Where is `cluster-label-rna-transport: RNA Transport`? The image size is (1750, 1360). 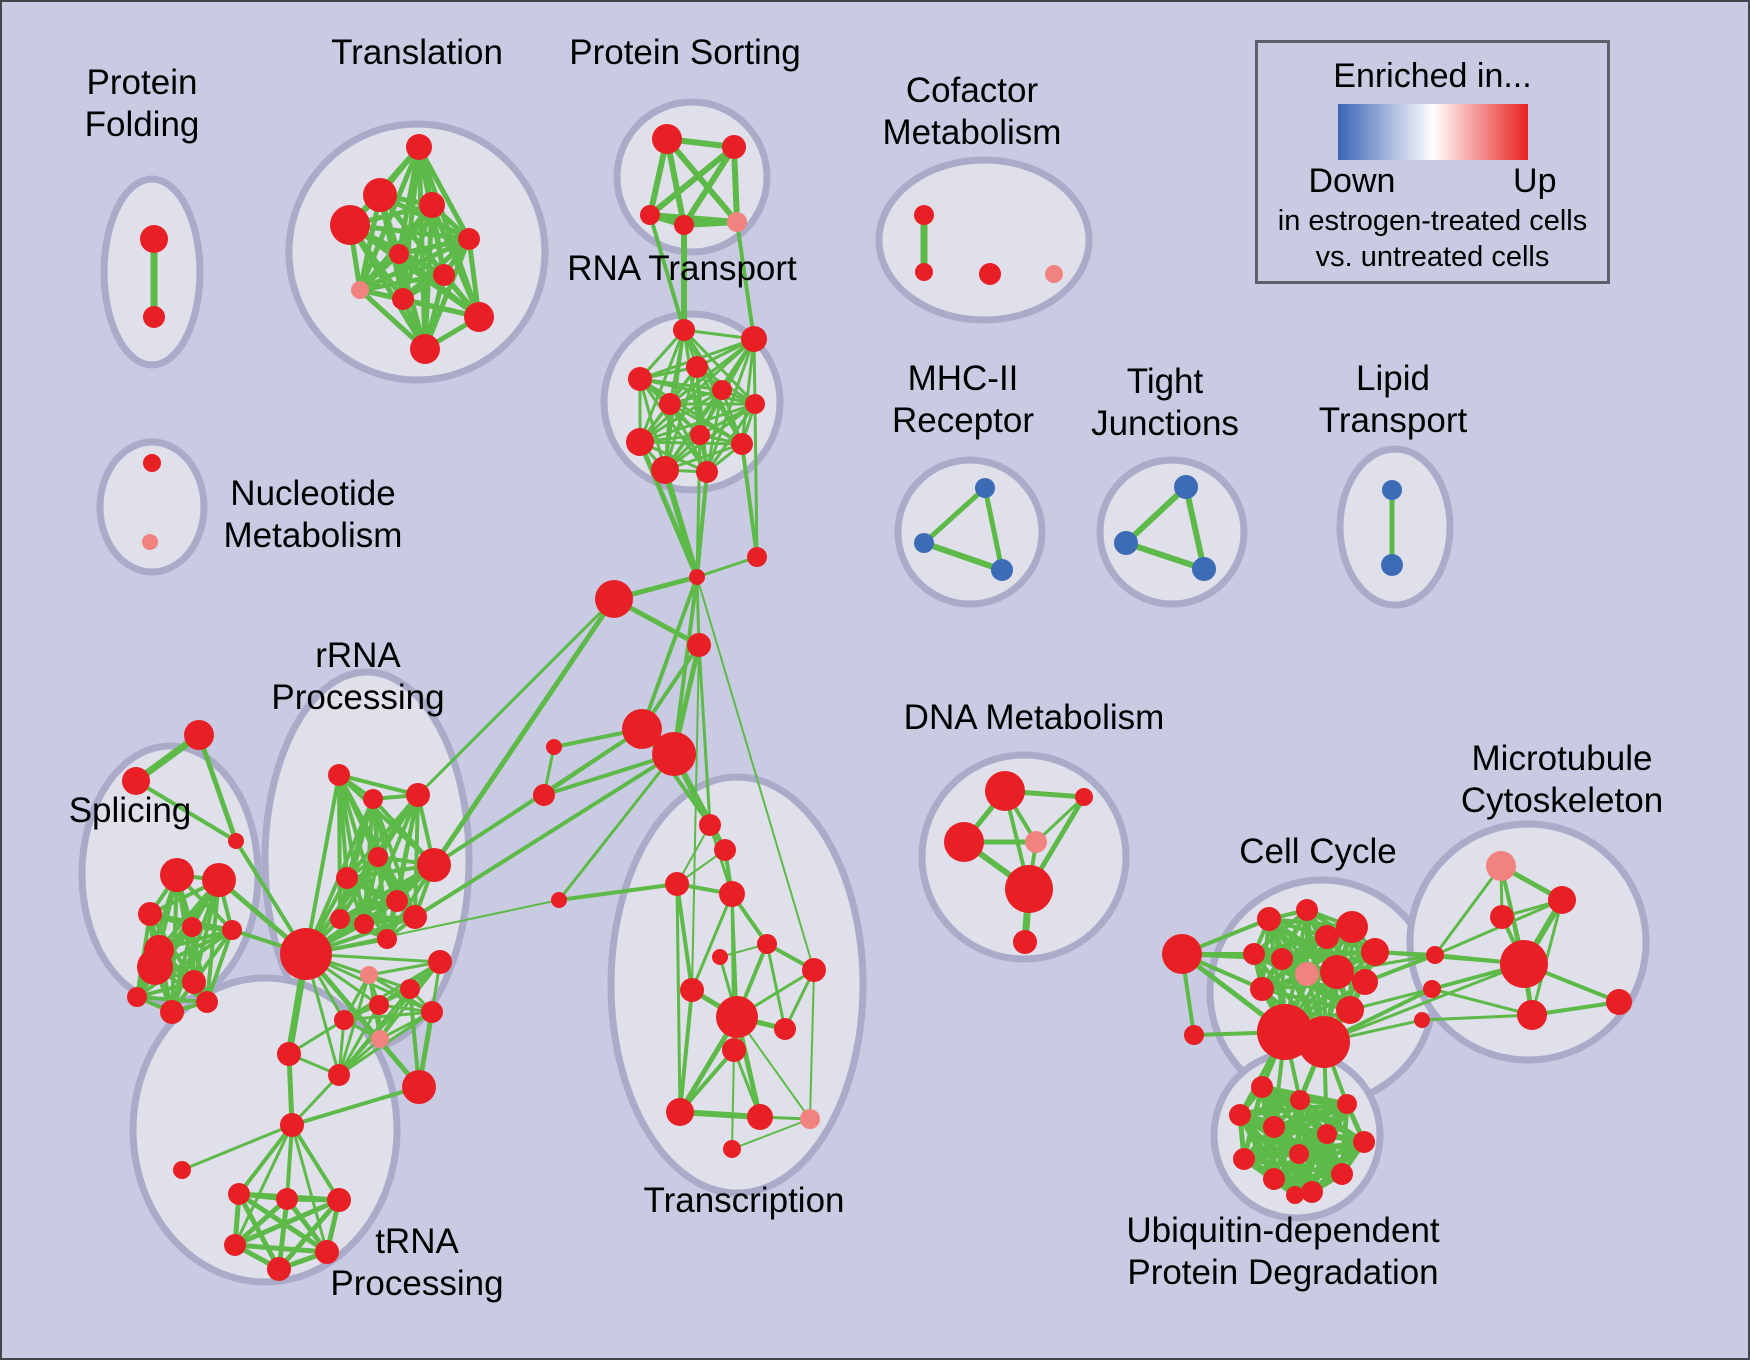 cluster-label-rna-transport: RNA Transport is located at coordinates (682, 268).